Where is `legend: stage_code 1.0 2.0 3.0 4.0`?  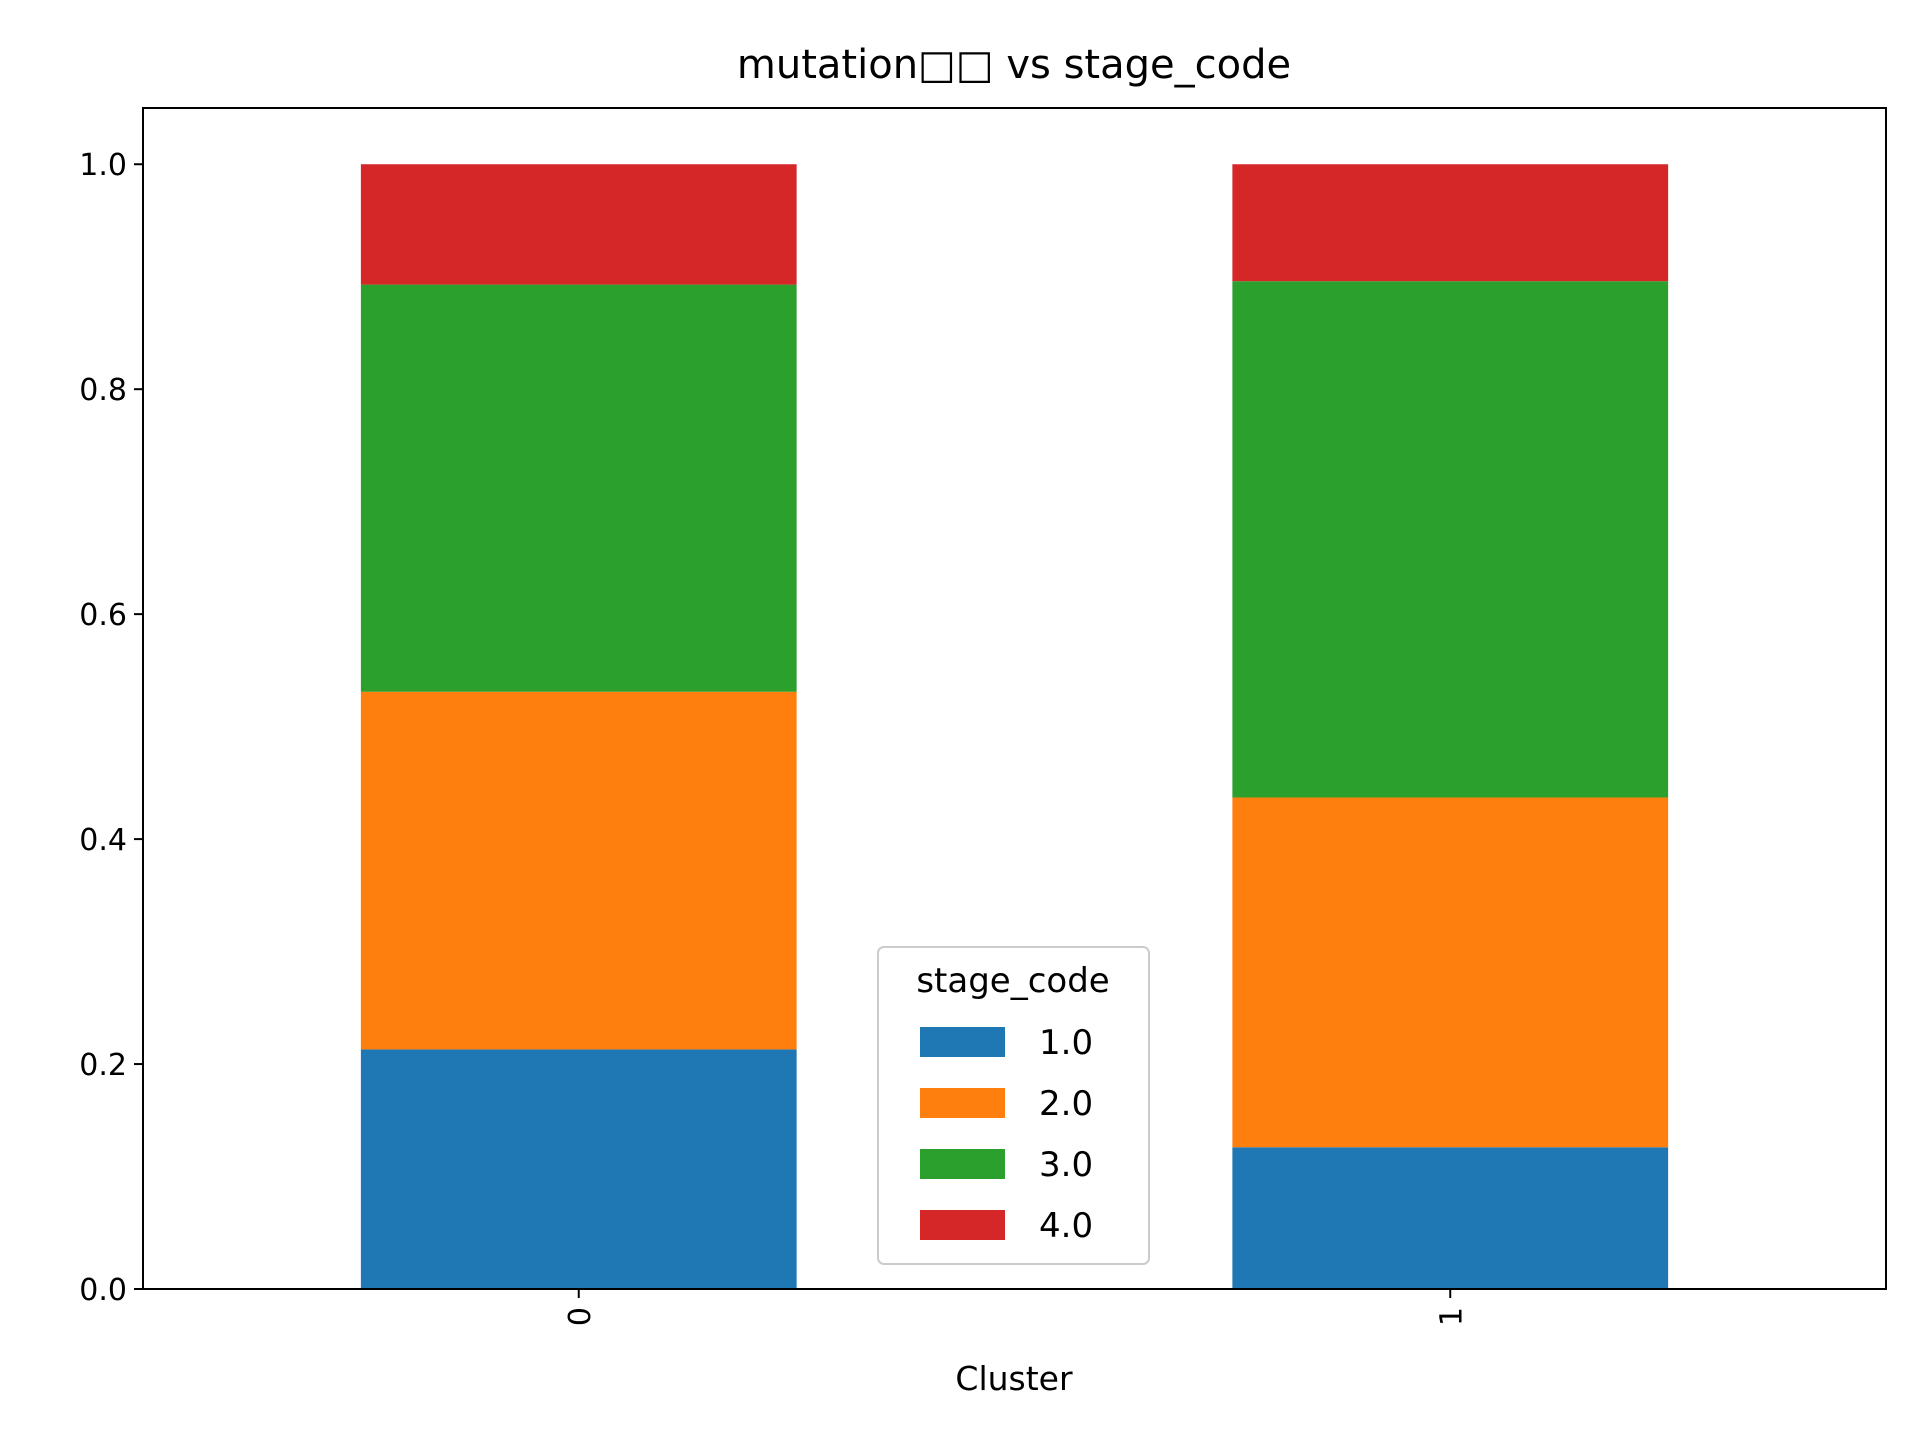 legend: stage_code 1.0 2.0 3.0 4.0 is located at coordinates (1013, 1105).